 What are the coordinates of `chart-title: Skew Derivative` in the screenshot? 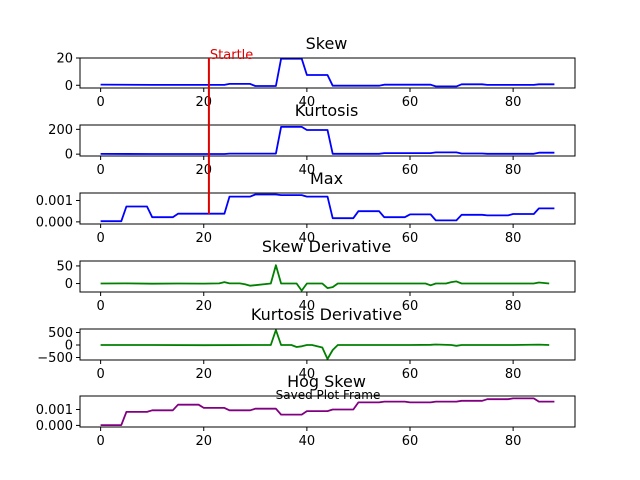 It's located at (326, 246).